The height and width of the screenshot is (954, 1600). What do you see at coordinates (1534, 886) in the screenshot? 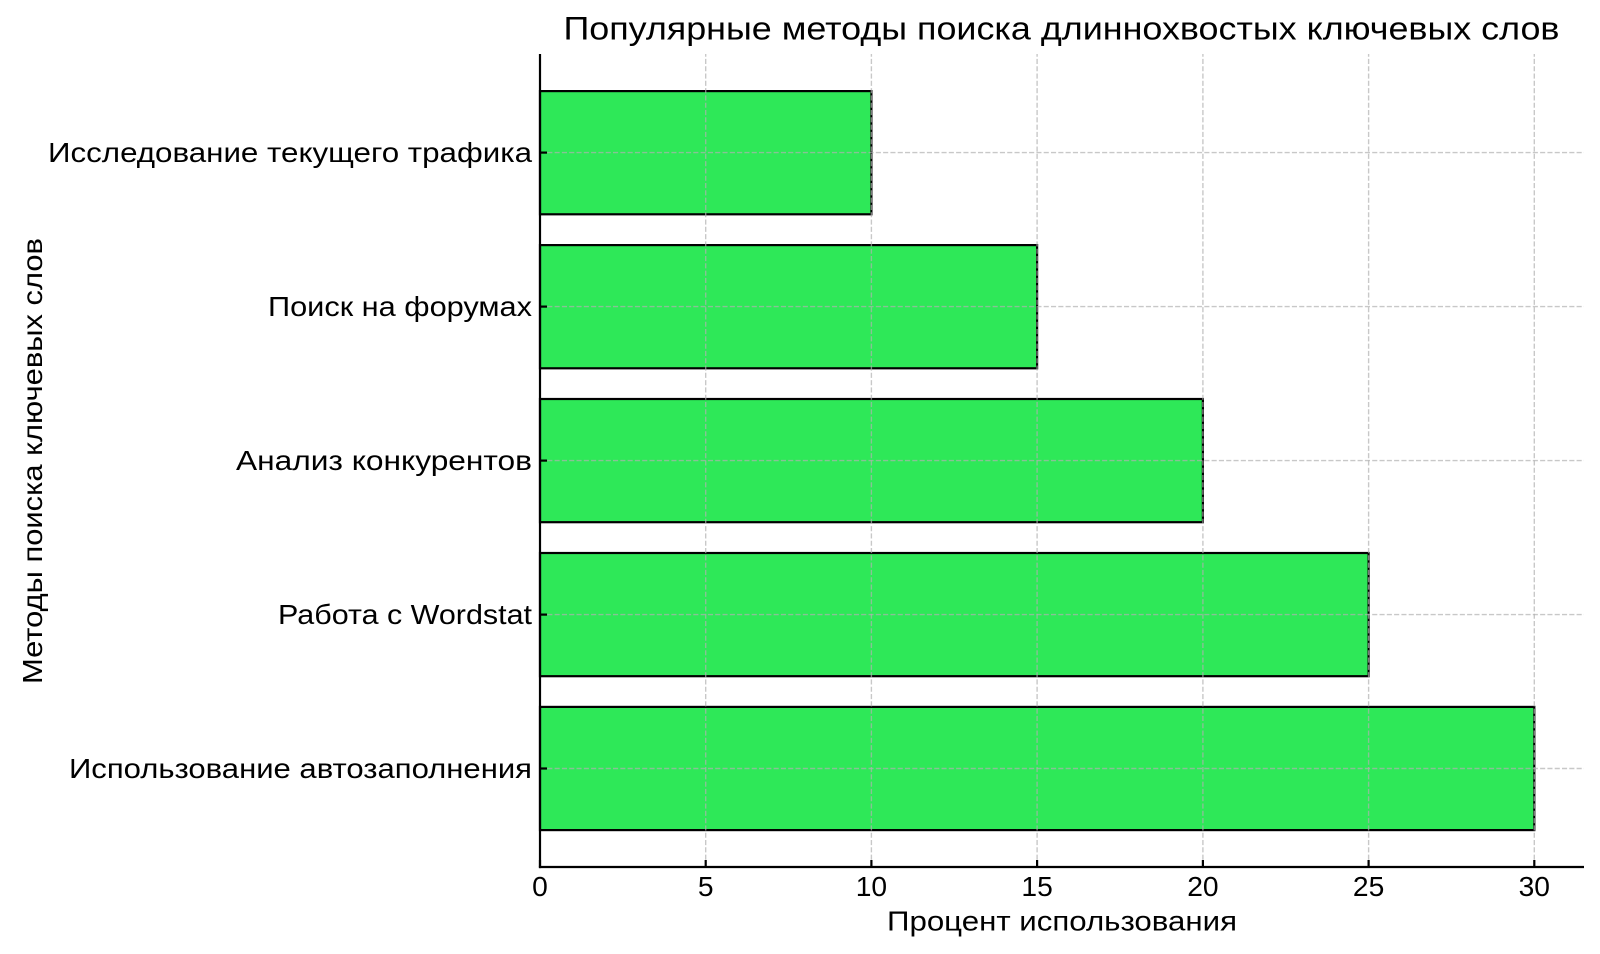
I see `svg-text: 30` at bounding box center [1534, 886].